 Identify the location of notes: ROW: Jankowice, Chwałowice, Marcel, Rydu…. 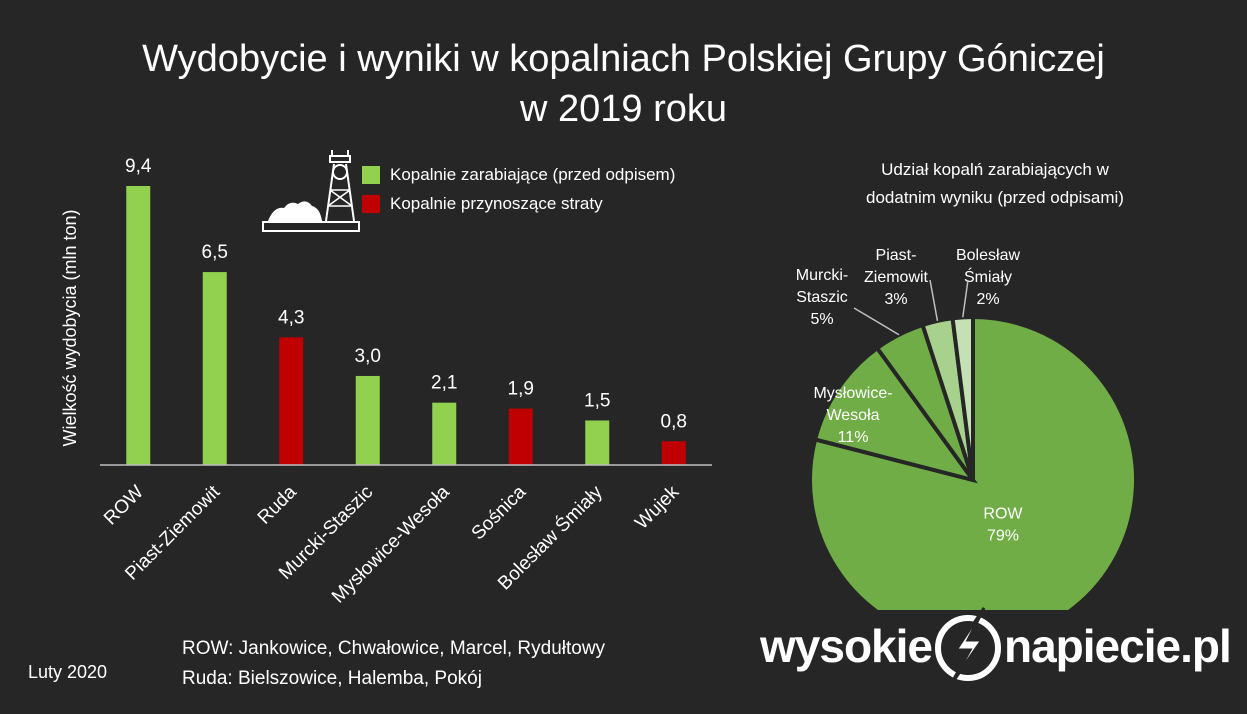
(393, 664).